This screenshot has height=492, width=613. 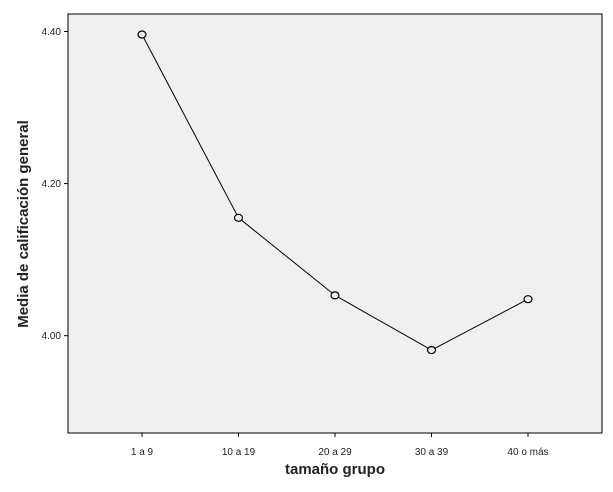 What do you see at coordinates (527, 452) in the screenshot?
I see `x-tick-label: 40 o más` at bounding box center [527, 452].